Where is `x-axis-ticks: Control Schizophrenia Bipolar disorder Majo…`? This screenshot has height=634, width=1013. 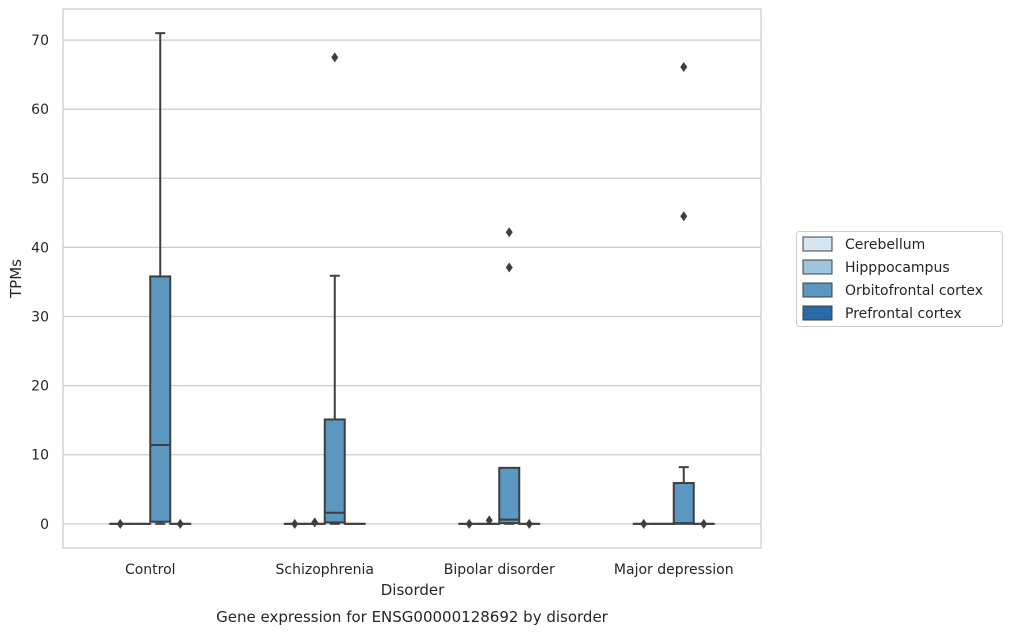
x-axis-ticks: Control Schizophrenia Bipolar disorder Majo… is located at coordinates (429, 570).